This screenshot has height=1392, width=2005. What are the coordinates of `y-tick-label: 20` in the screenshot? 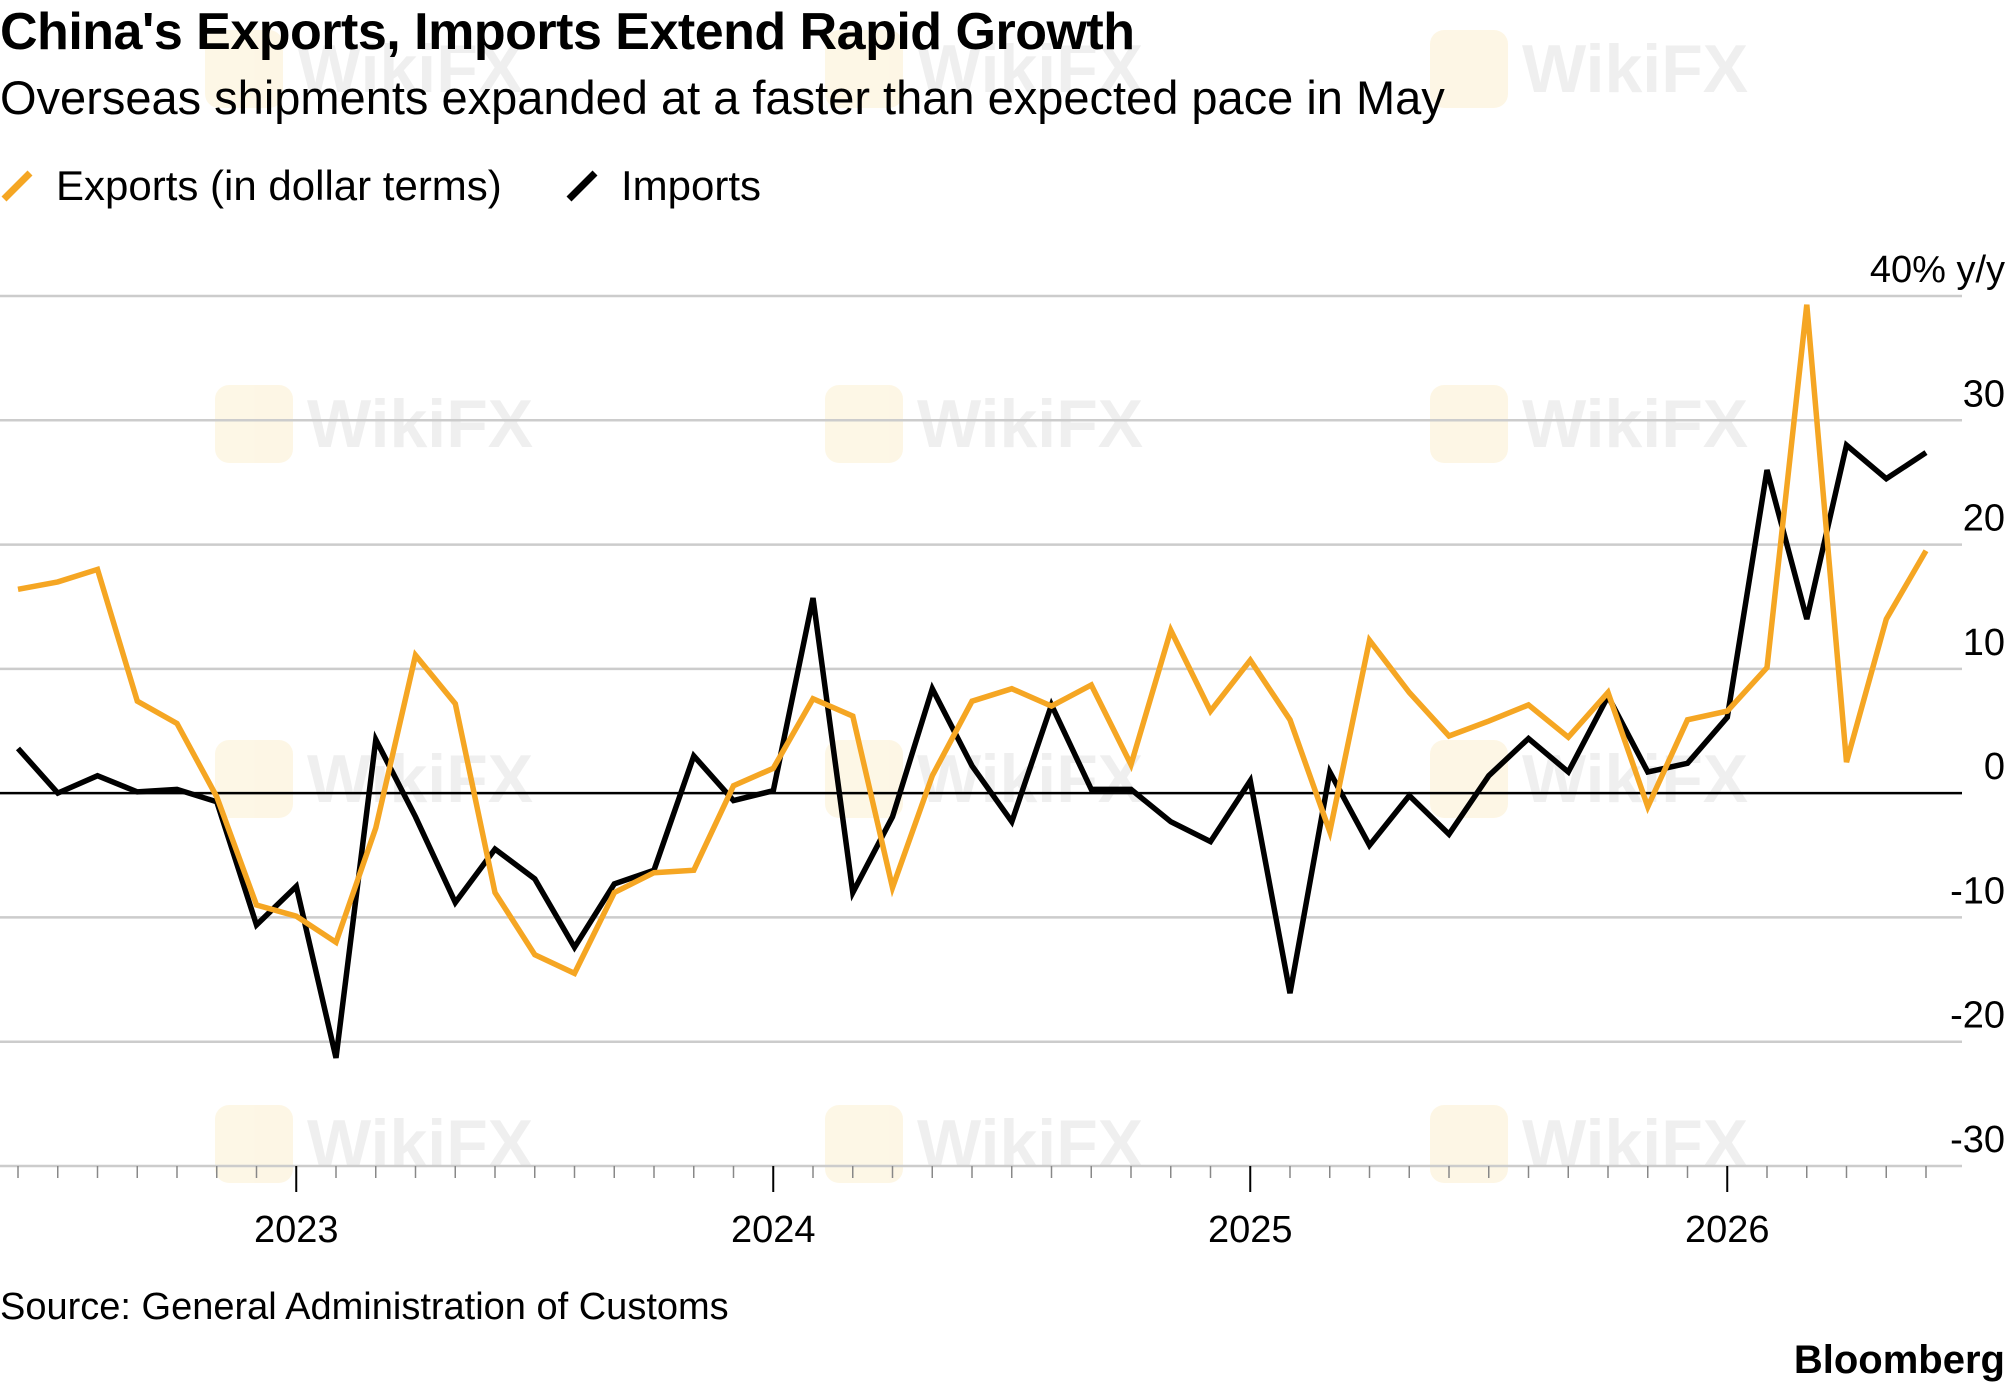 It's located at (1984, 519).